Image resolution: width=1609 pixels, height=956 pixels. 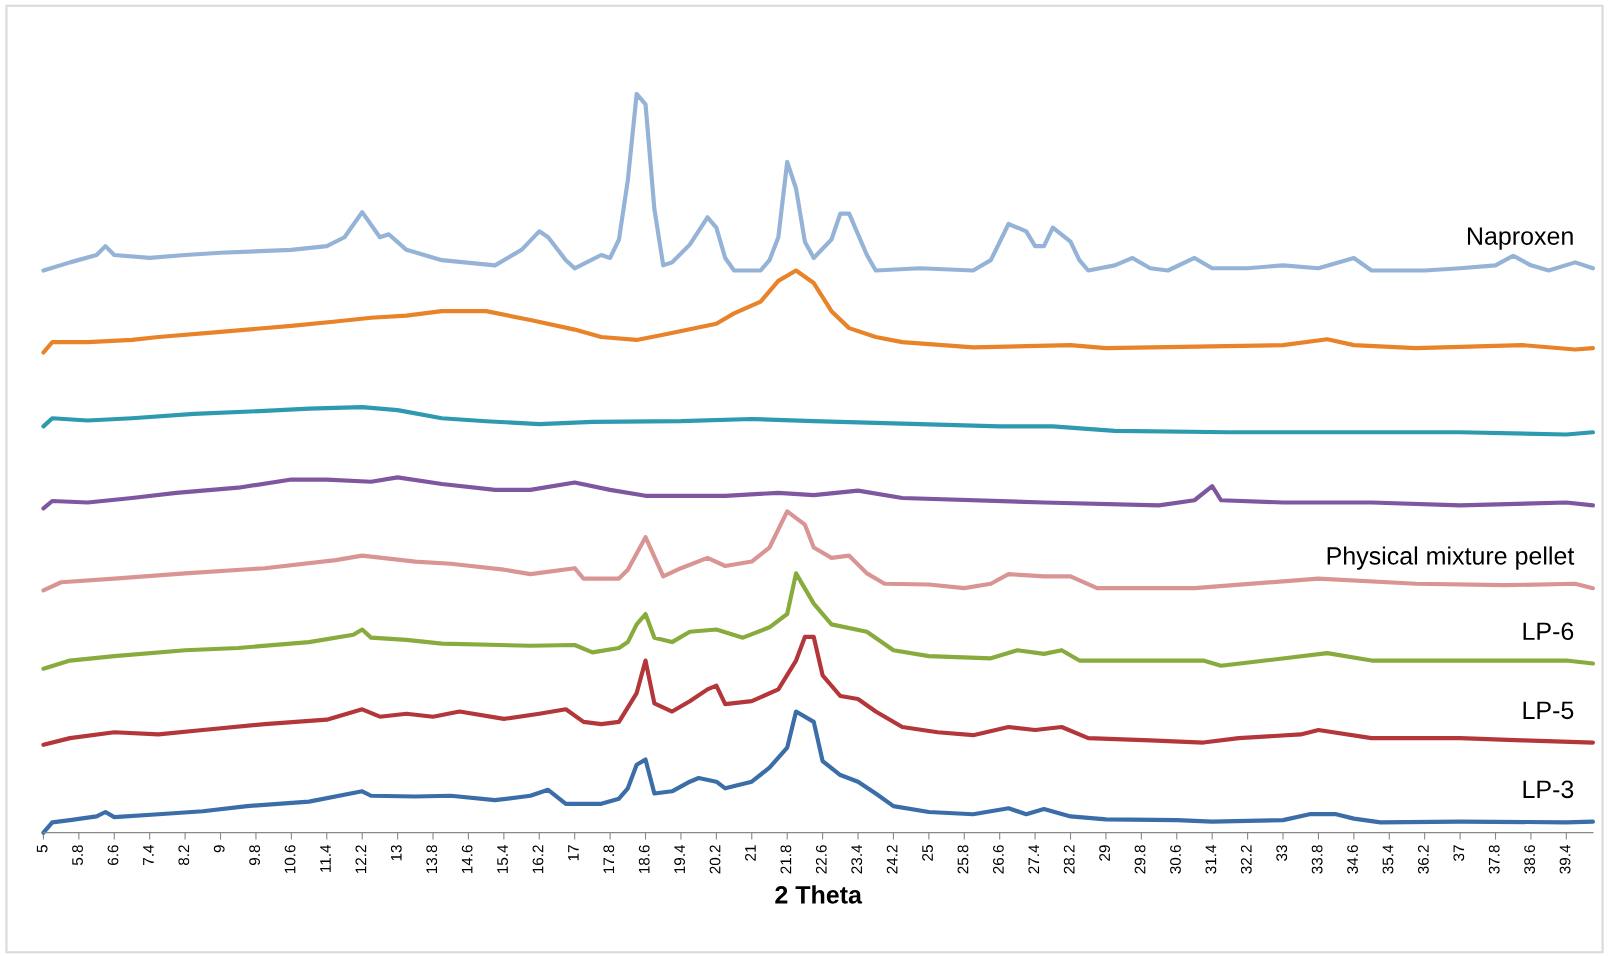 I want to click on x-tick-label: 19.4, so click(x=680, y=859).